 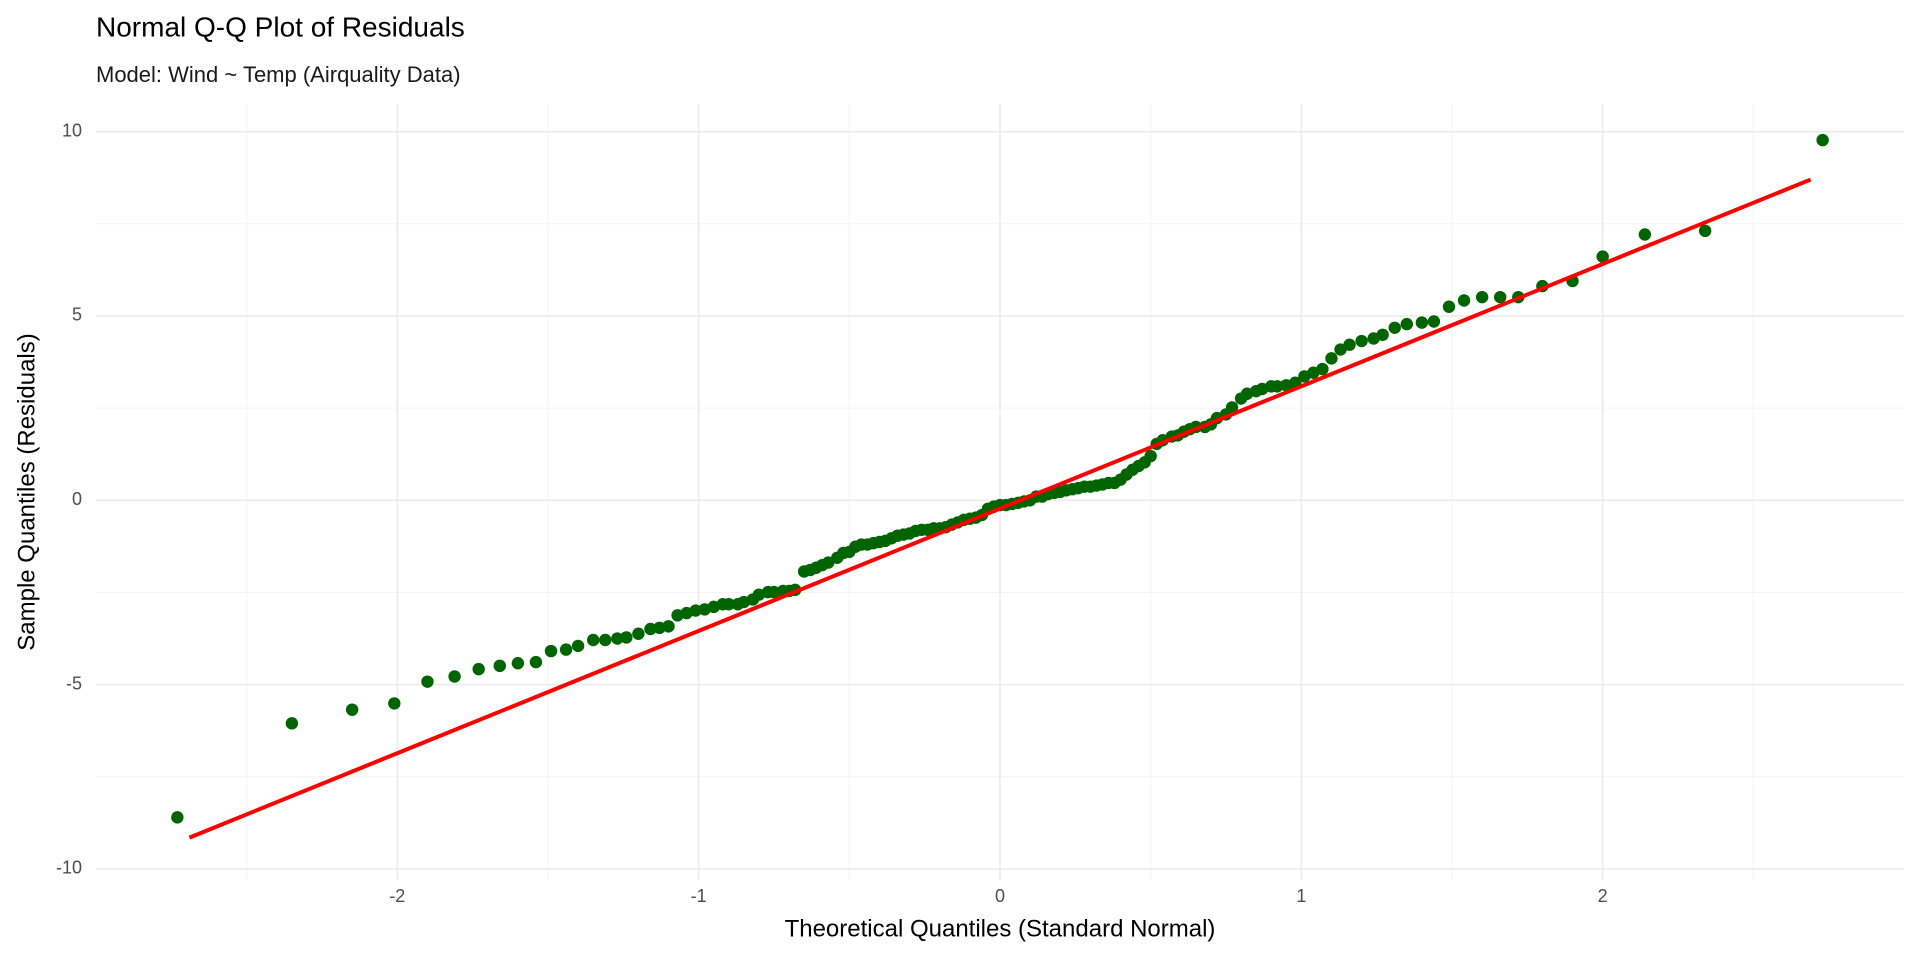 I want to click on x-axis-title: Theoretical Quantiles (Standard Normal), so click(x=1000, y=928).